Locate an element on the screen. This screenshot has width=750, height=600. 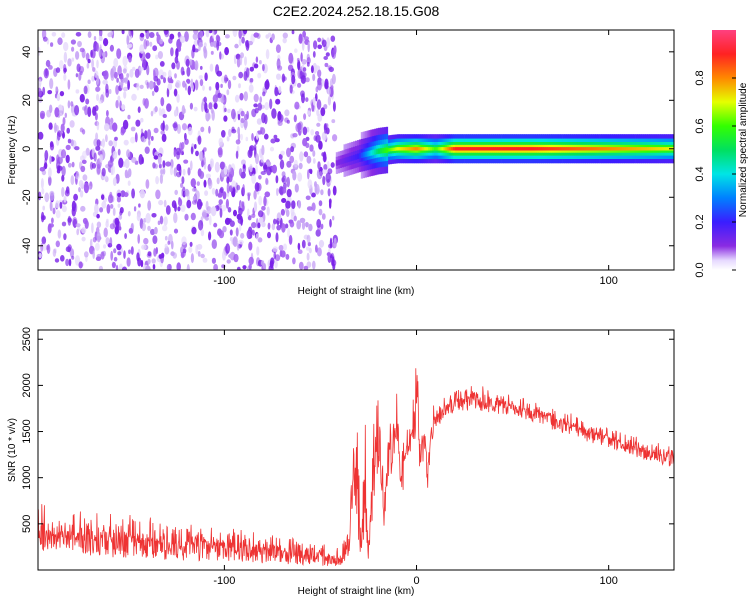
colorbar-tick-label: 0.2 is located at coordinates (700, 221).